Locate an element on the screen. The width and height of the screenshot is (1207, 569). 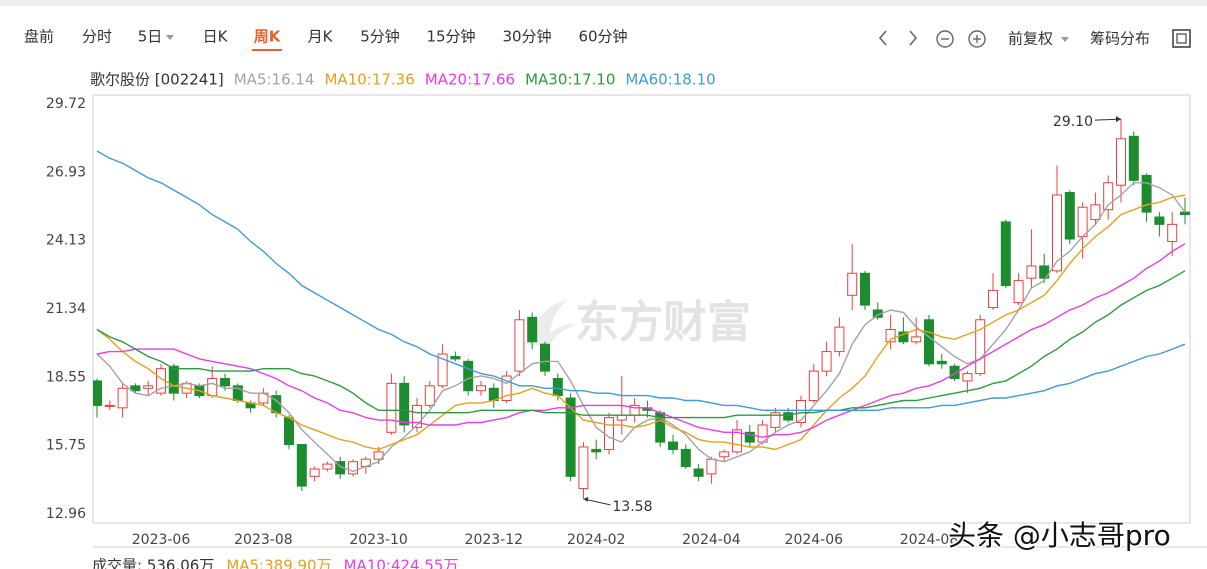
x-tick-label: 2023-10 is located at coordinates (378, 540).